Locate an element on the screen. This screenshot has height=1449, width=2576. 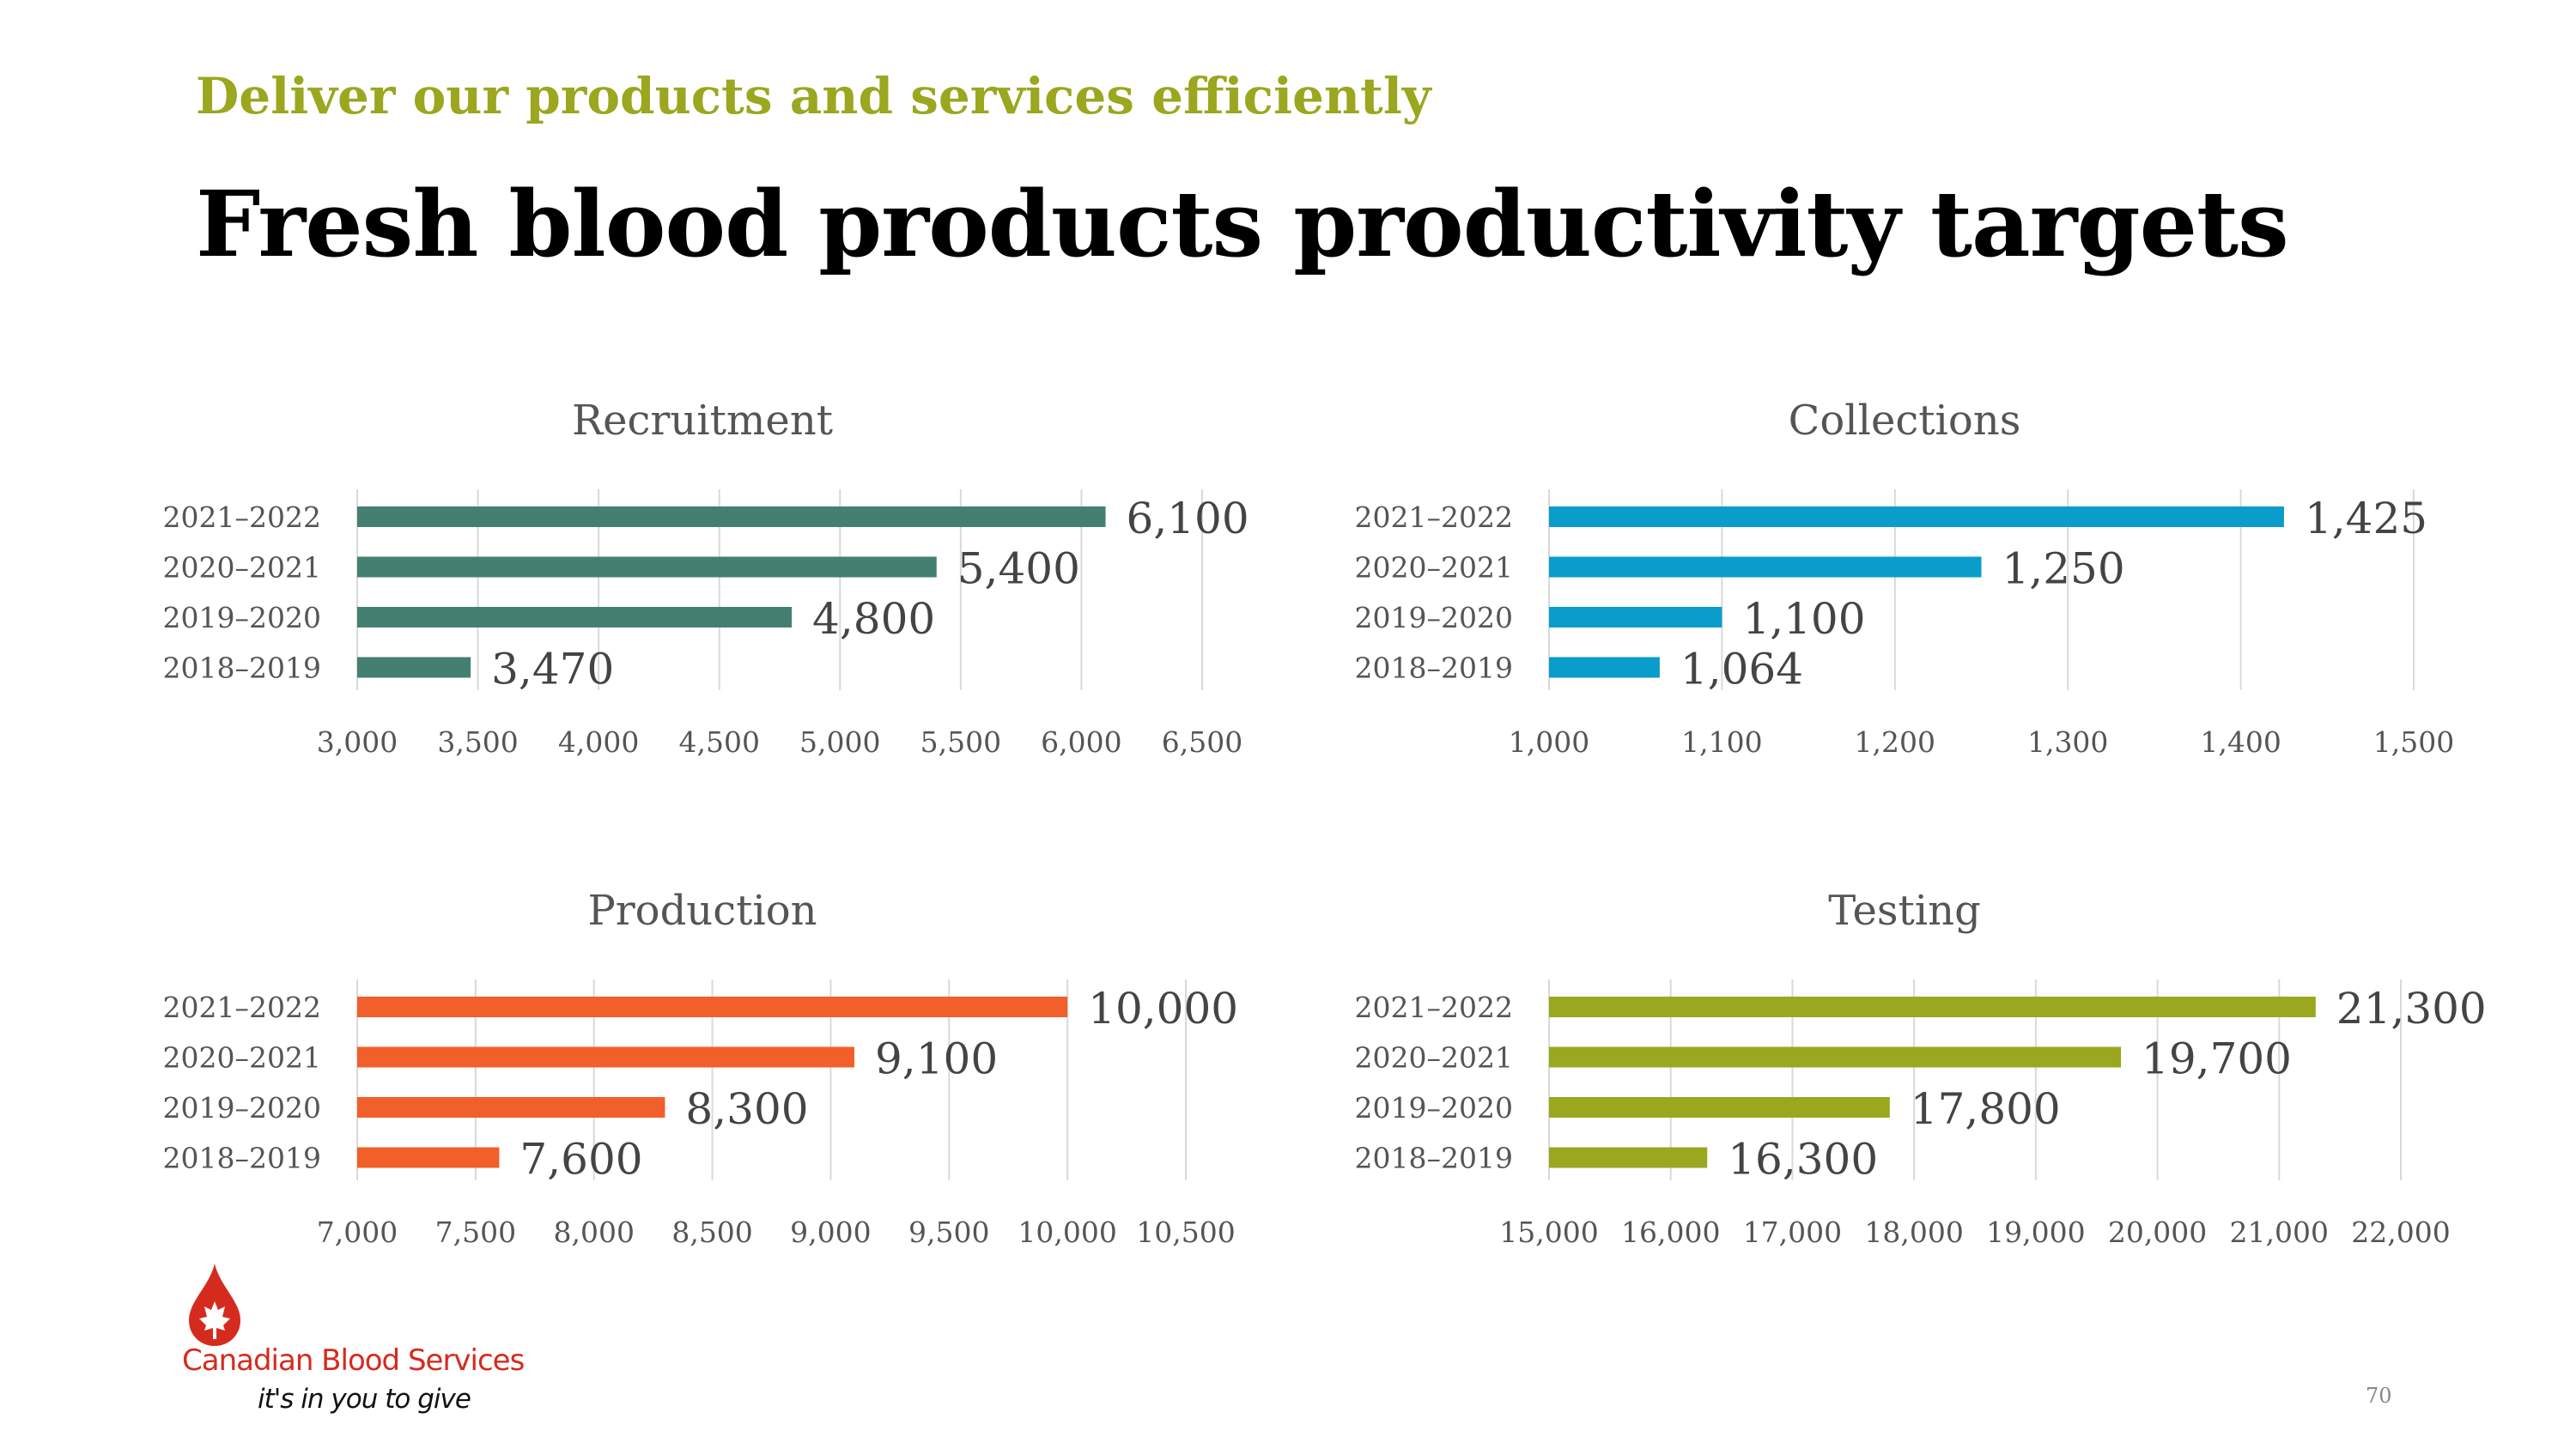
x-tick-label: 7,000 is located at coordinates (357, 1232).